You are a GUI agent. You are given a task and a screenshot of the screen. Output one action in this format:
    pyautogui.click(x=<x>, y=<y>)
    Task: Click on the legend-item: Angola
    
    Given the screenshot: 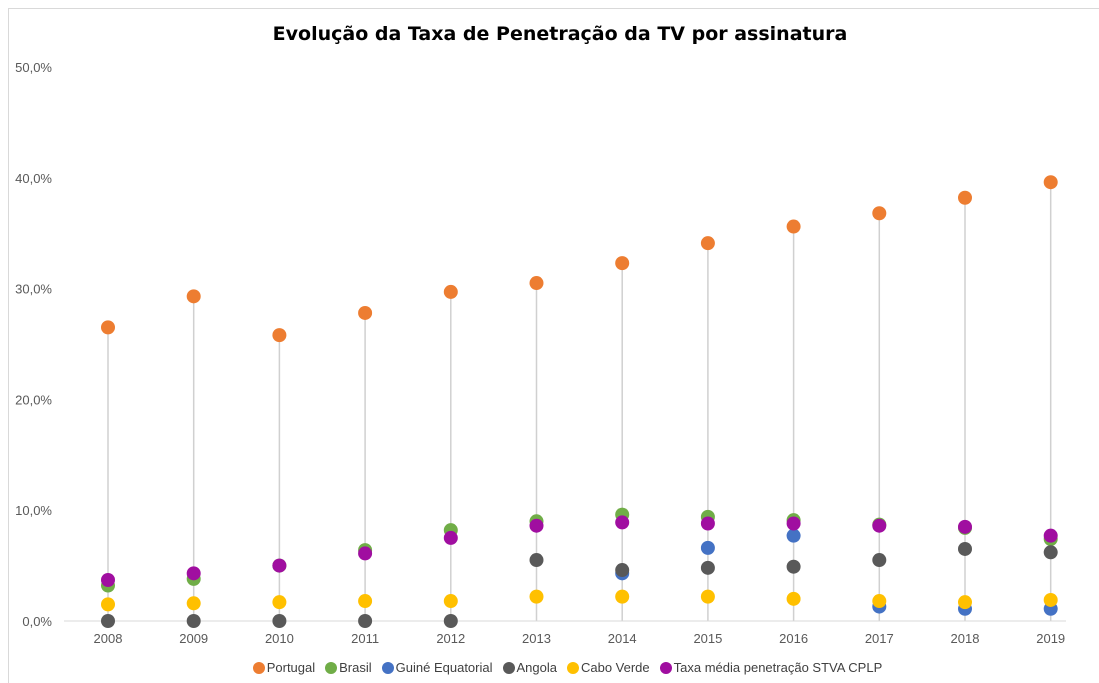 What is the action you would take?
    pyautogui.click(x=529, y=667)
    